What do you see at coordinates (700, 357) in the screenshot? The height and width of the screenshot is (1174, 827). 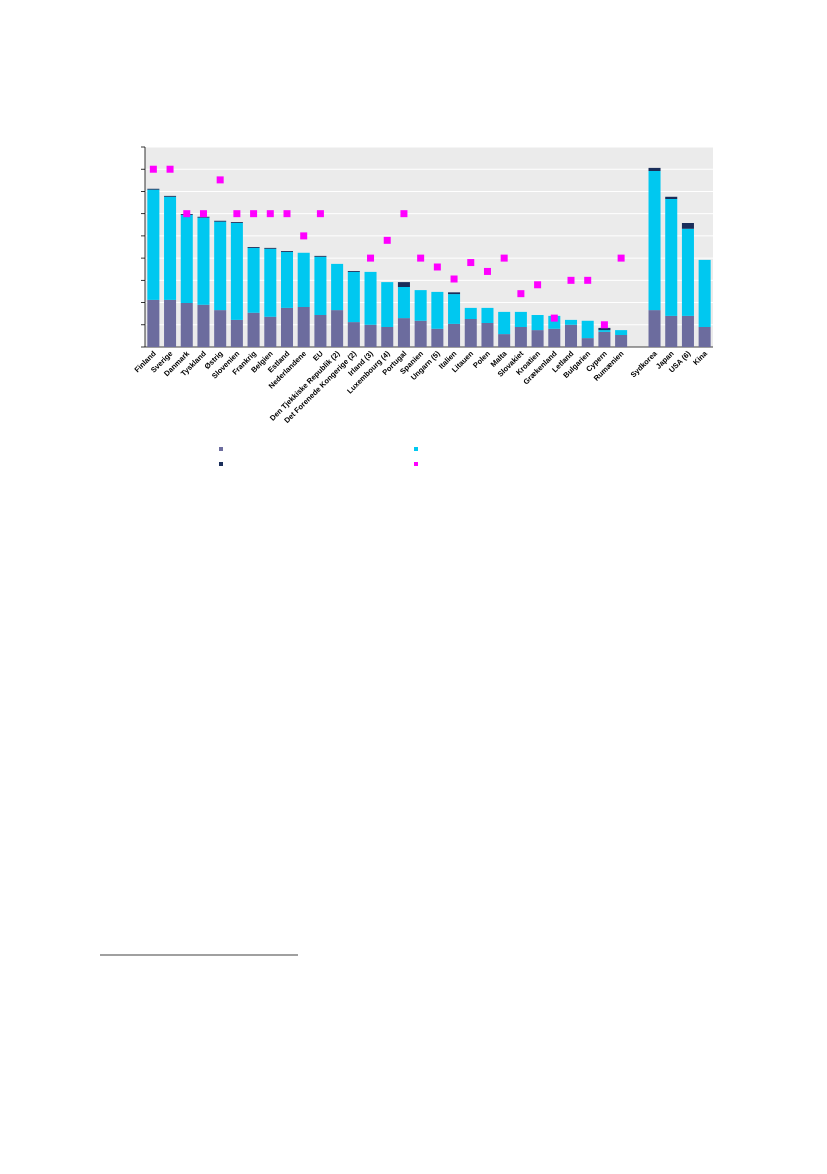 I see `x-tick-label: Kina` at bounding box center [700, 357].